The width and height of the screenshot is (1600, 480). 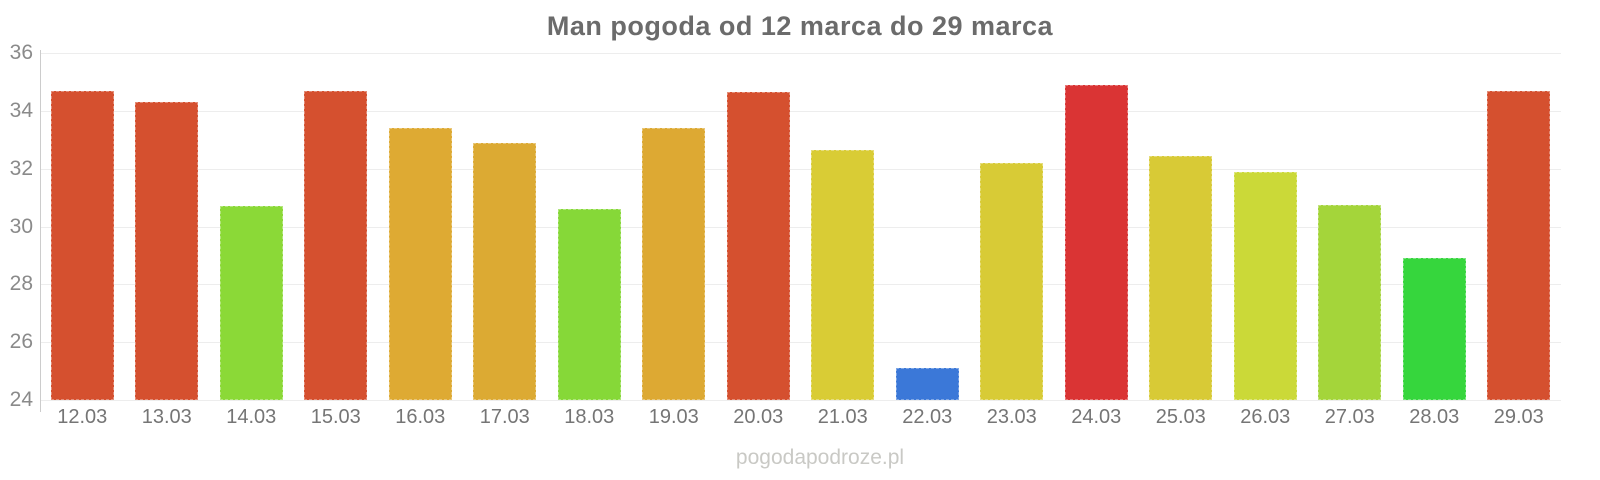 I want to click on x-axis-label-16.03: 16.03, so click(x=420, y=417).